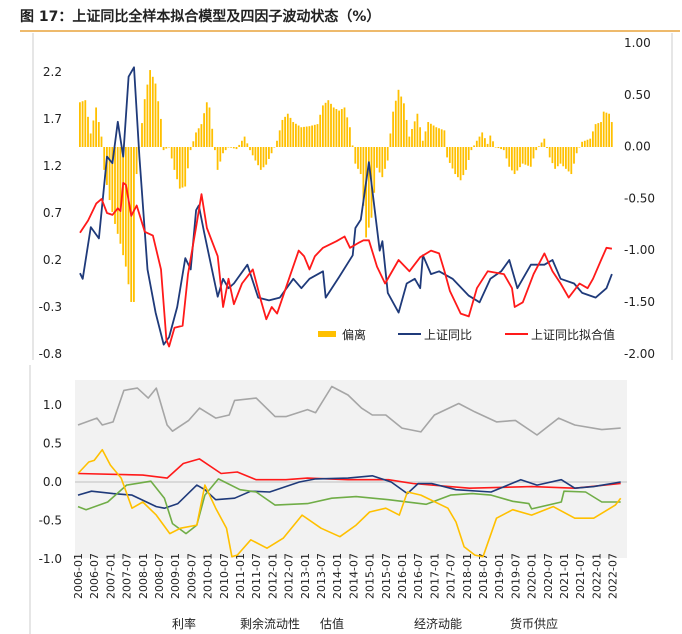 This screenshot has width=682, height=634. I want to click on x-axis-tick: 2009-07, so click(191, 576).